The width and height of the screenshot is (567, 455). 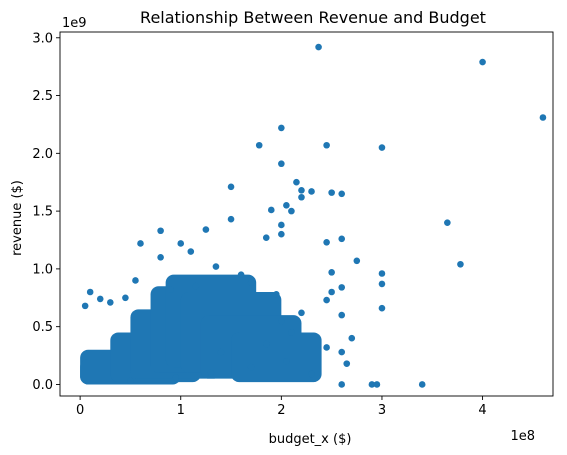 What do you see at coordinates (42, 327) in the screenshot?
I see `y-tick-label: 0.5` at bounding box center [42, 327].